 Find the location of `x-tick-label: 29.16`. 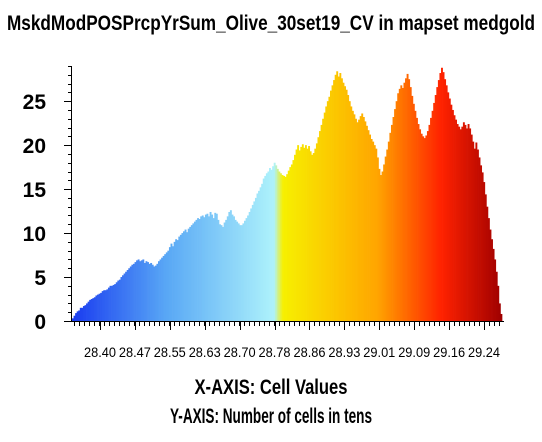

x-tick-label: 29.16 is located at coordinates (449, 352).